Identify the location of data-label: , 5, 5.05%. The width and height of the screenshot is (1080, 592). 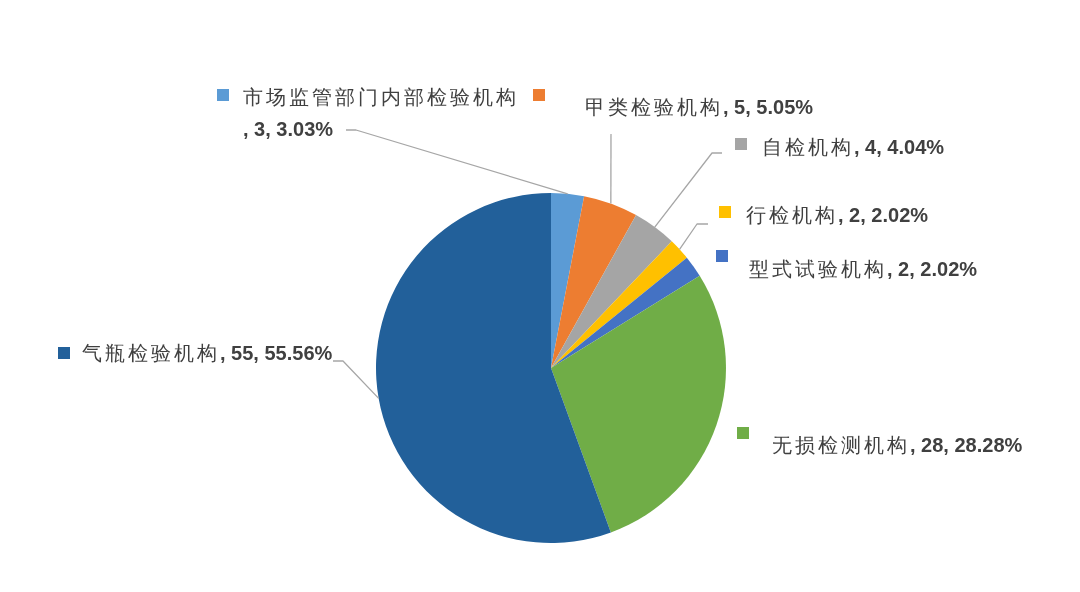
(768, 107).